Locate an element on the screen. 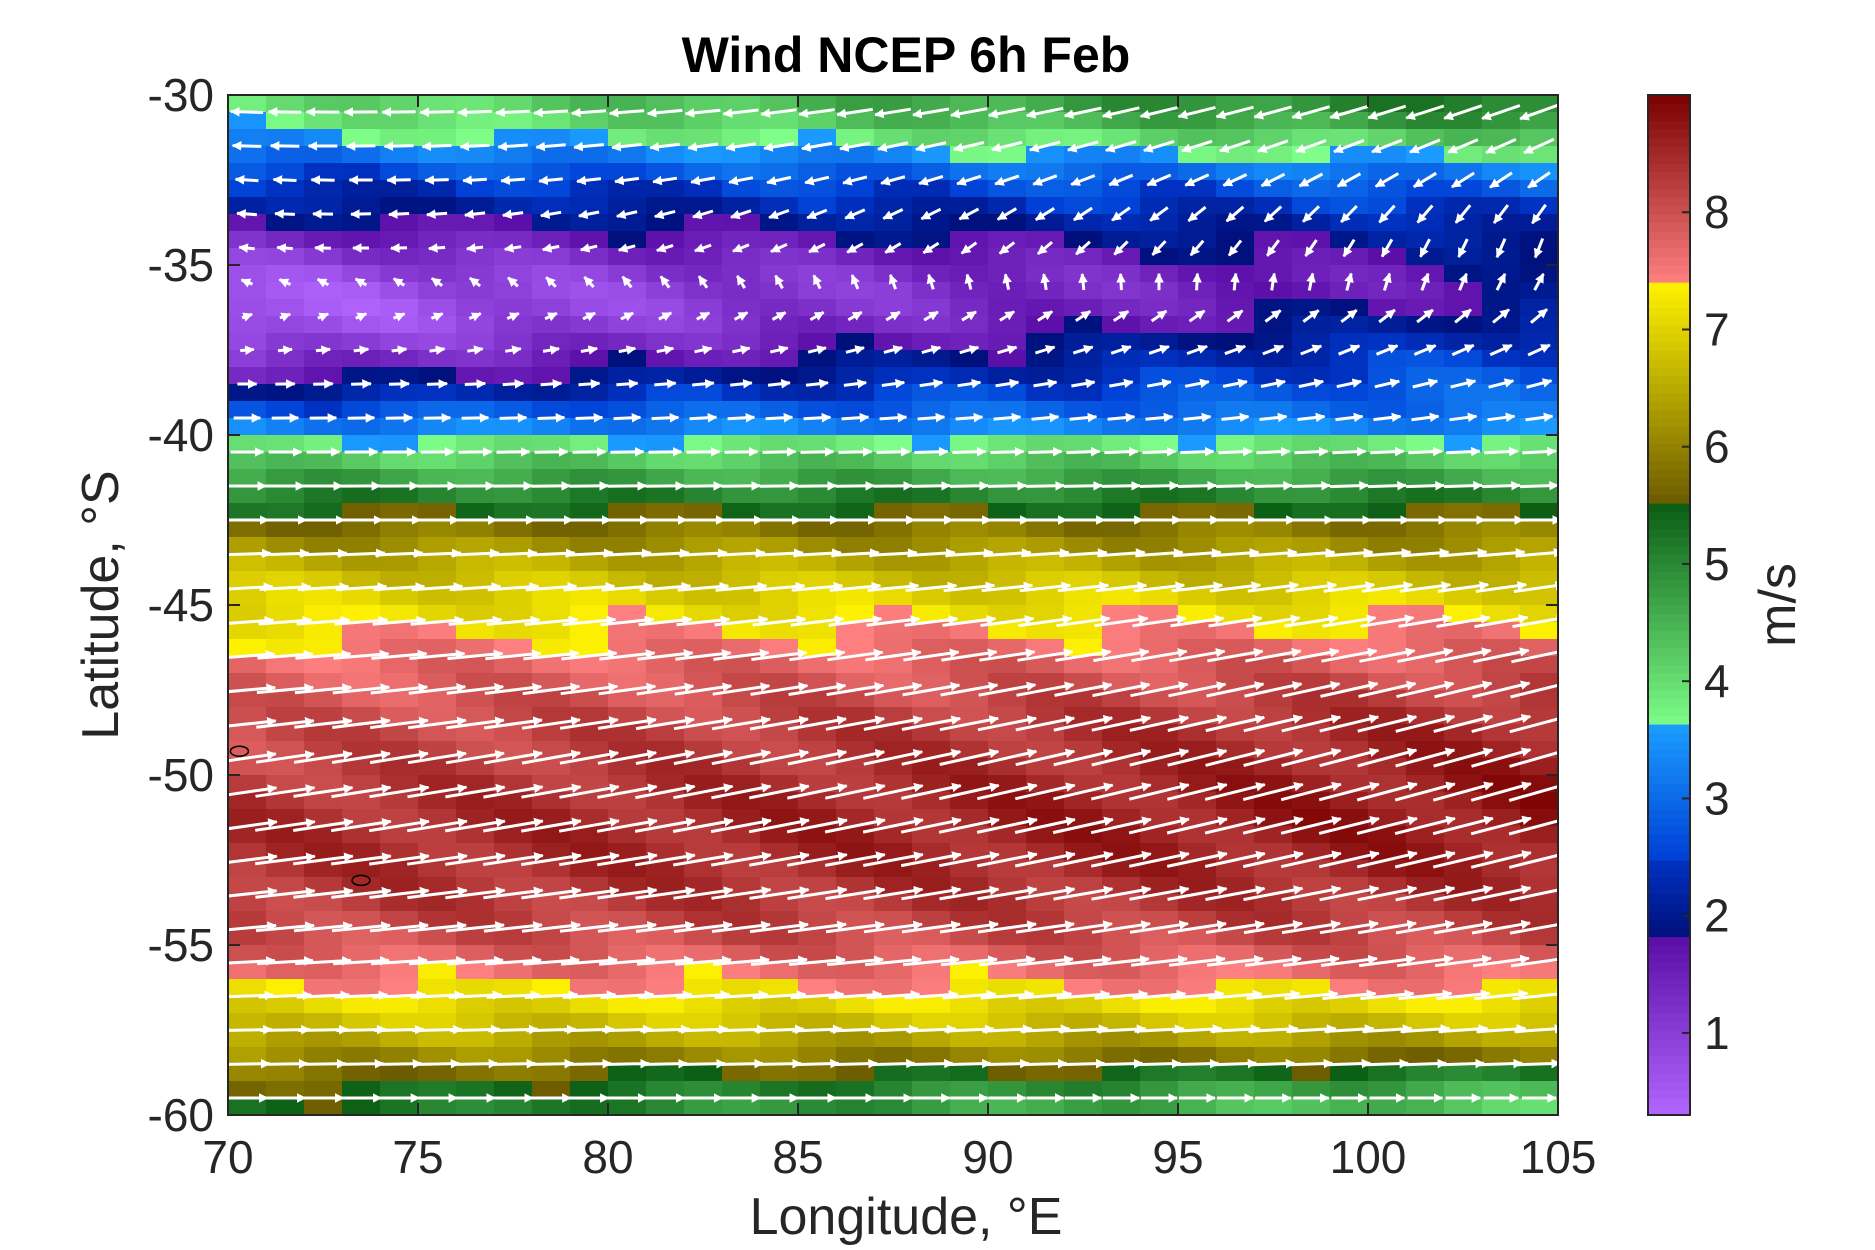 Image resolution: width=1875 pixels, height=1250 pixels. y-tick-label: -30 is located at coordinates (181, 95).